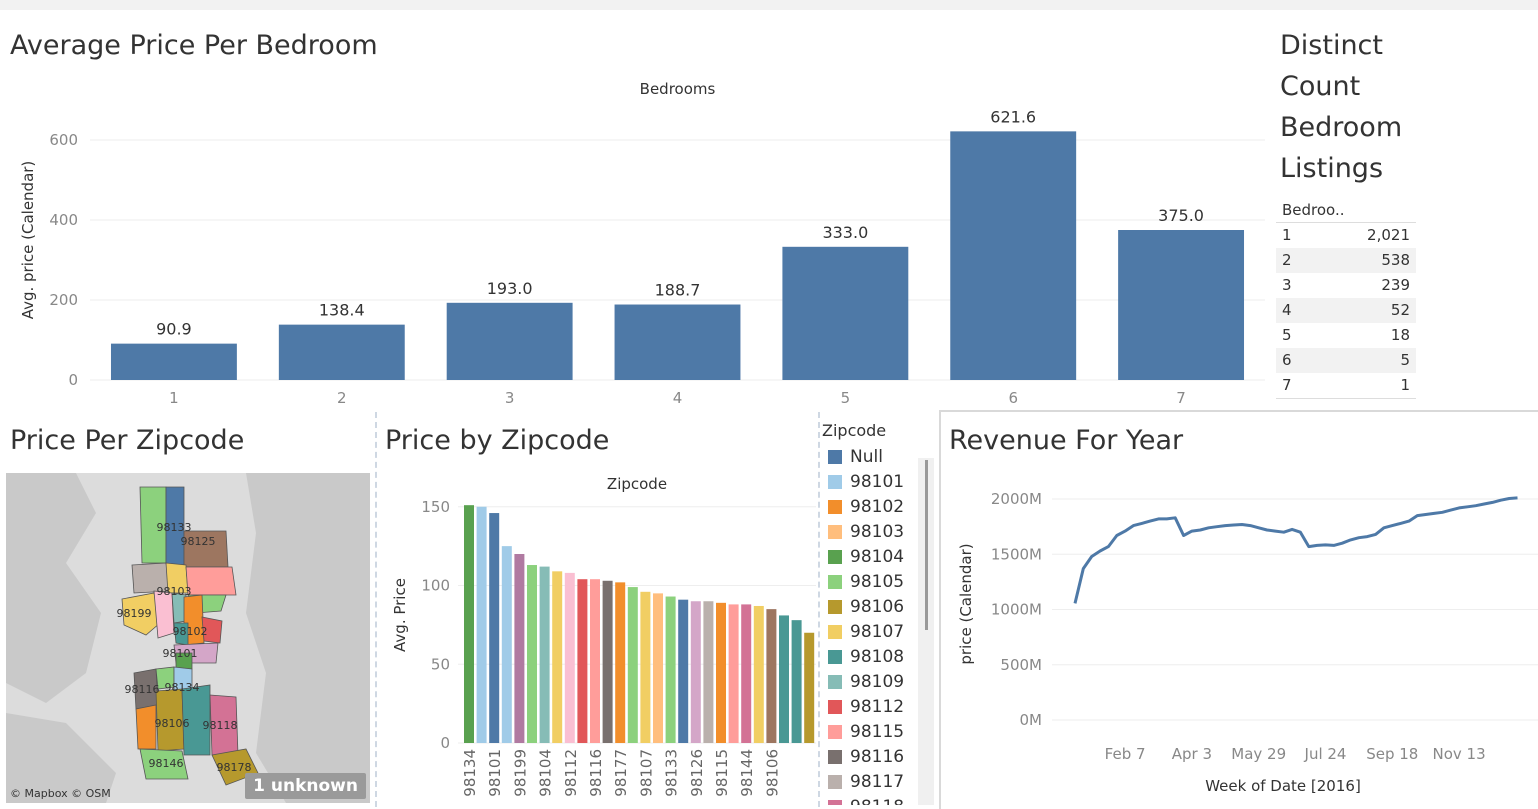 This screenshot has width=1538, height=809. I want to click on distinct-count-title-line-4: Listings, so click(1332, 168).